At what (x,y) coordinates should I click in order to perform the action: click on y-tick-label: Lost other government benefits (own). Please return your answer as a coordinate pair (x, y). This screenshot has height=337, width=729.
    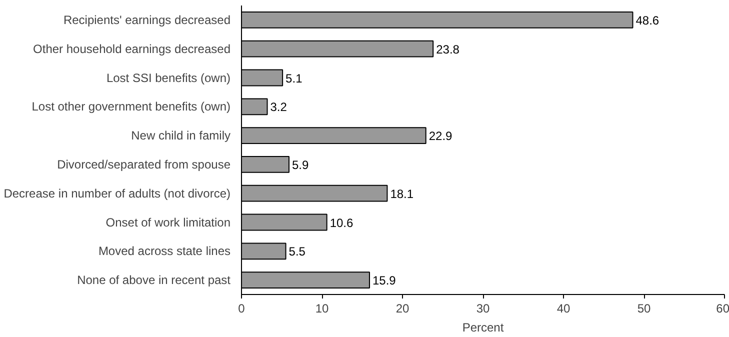
    Looking at the image, I should click on (131, 107).